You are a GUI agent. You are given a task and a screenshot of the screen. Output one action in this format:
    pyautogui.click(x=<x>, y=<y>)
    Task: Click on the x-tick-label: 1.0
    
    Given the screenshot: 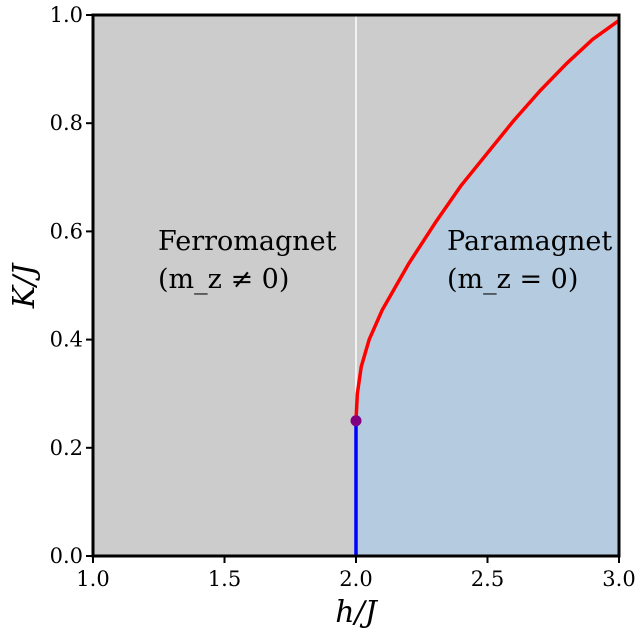 What is the action you would take?
    pyautogui.click(x=92, y=579)
    